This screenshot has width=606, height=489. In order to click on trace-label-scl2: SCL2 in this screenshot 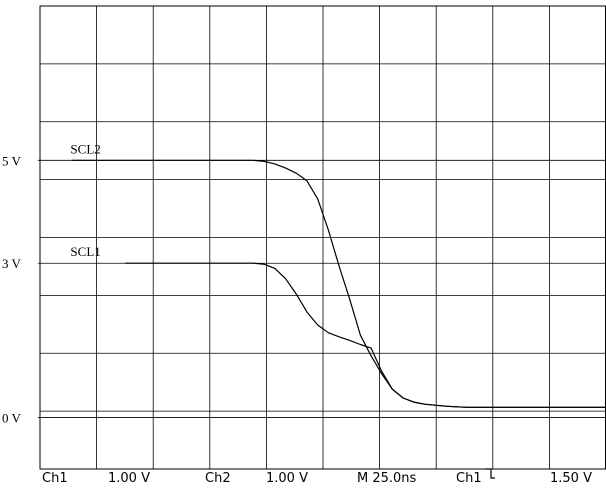, I will do `click(85, 148)`.